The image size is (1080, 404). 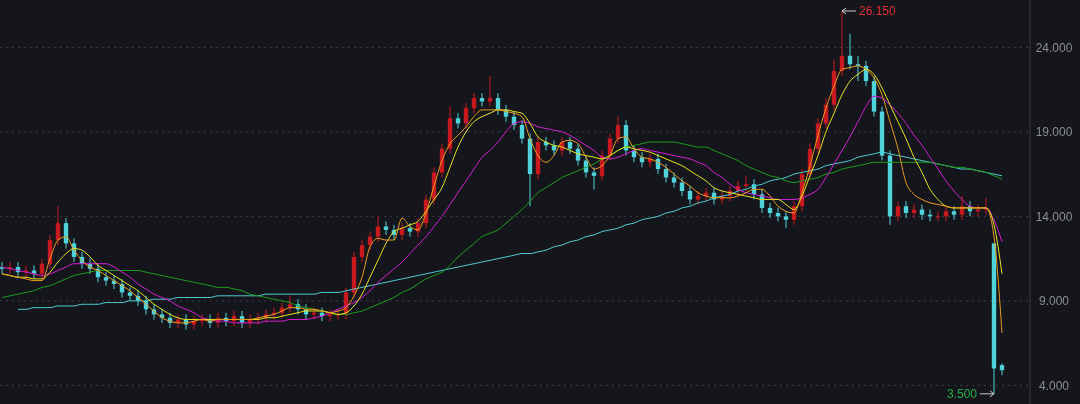 I want to click on annotation: 3.500, so click(x=962, y=393).